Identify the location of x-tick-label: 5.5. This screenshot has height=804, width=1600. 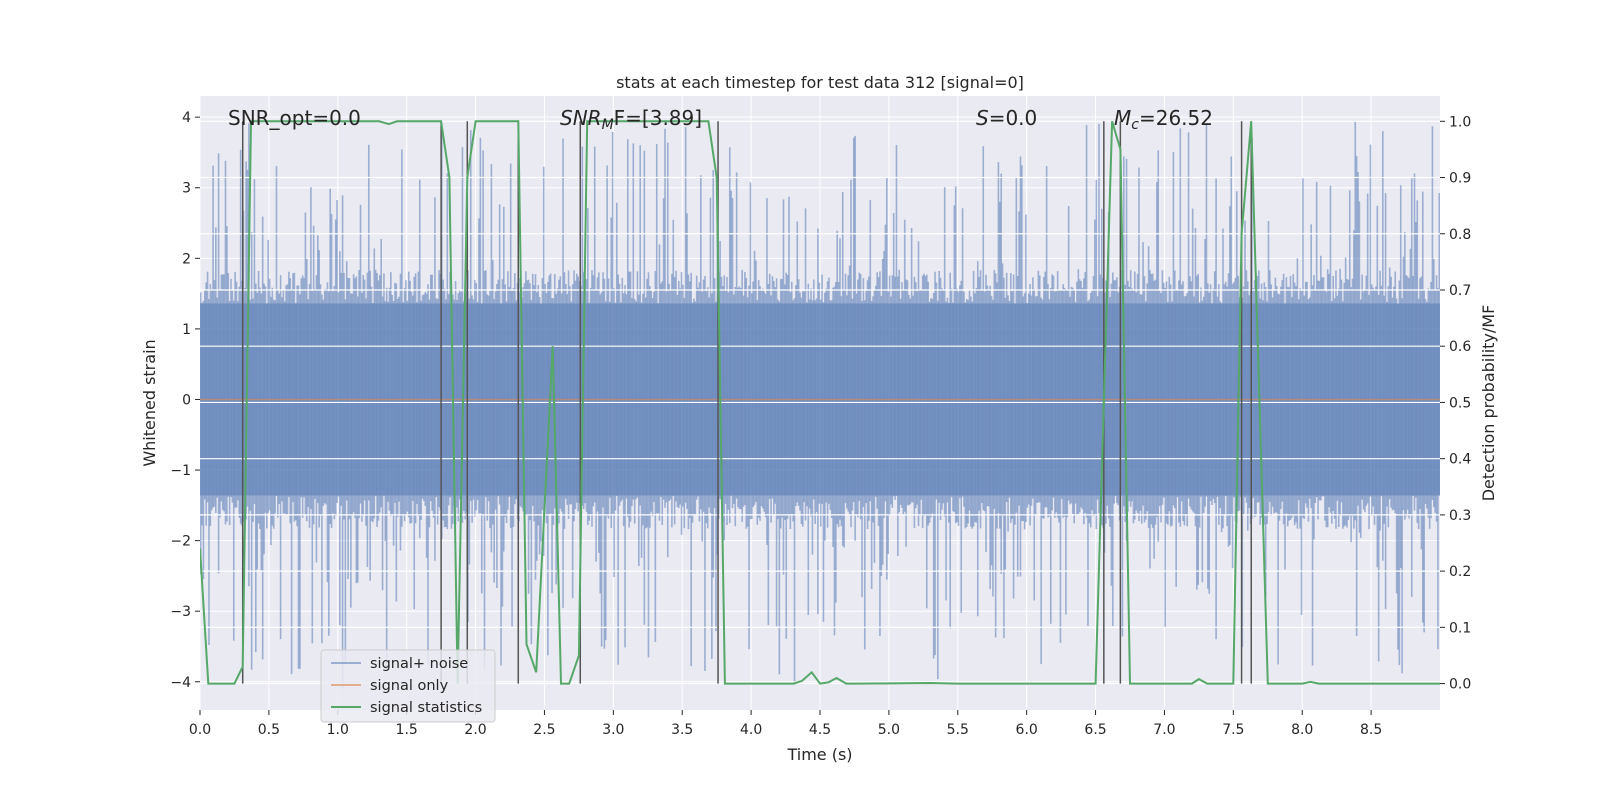
(958, 730).